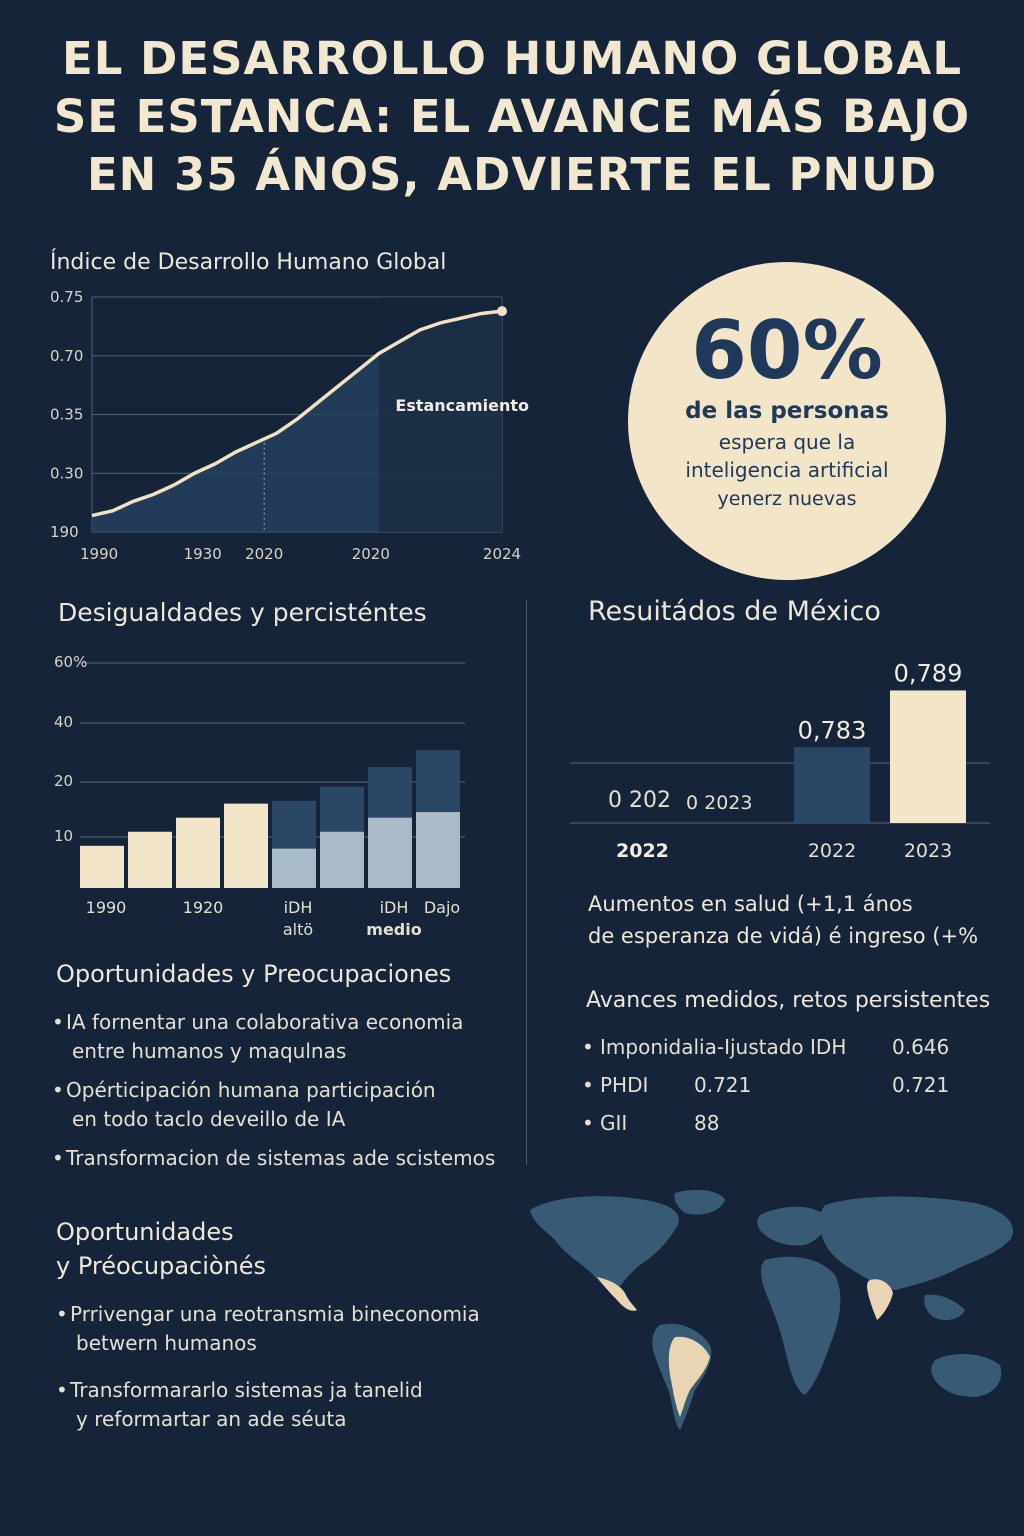  Describe the element at coordinates (166, 1343) in the screenshot. I see `list-item-line-2: betwern humanos` at that location.